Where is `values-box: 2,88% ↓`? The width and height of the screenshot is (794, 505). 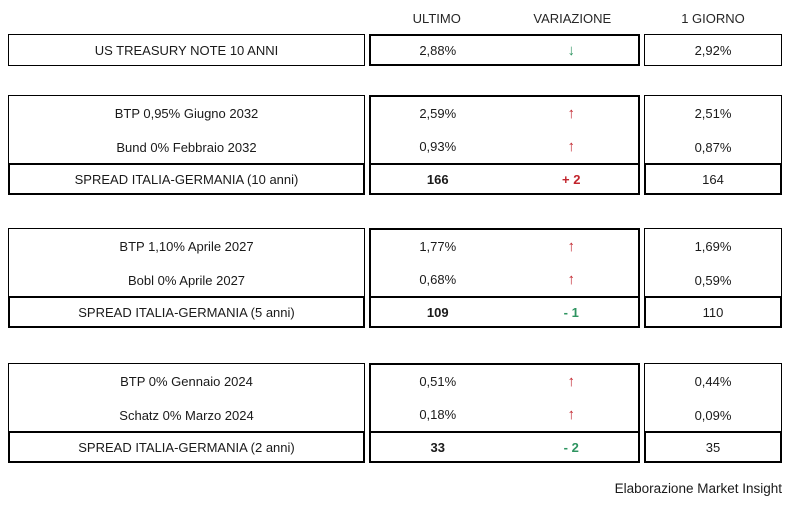 values-box: 2,88% ↓ is located at coordinates (504, 50).